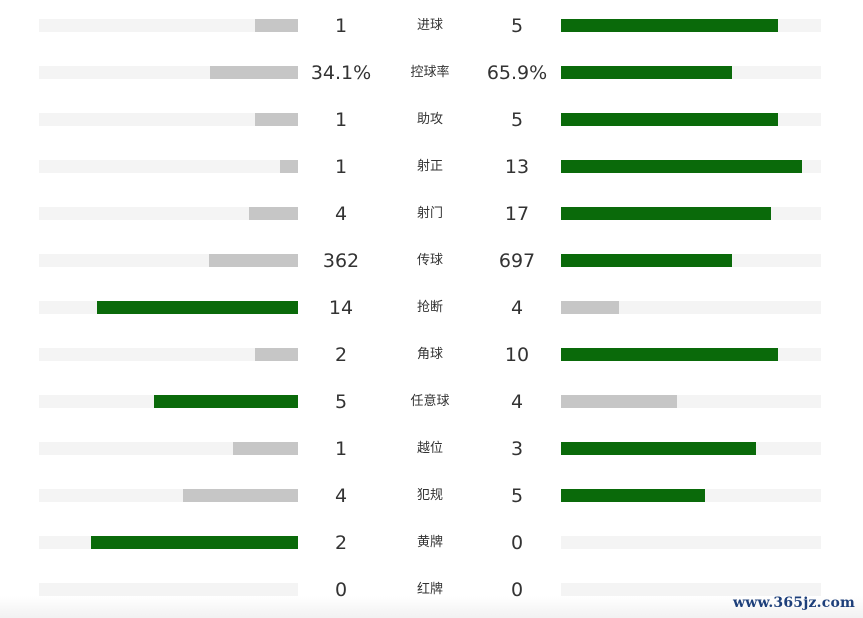 The height and width of the screenshot is (618, 863). Describe the element at coordinates (517, 449) in the screenshot. I see `away-value: 3` at that location.